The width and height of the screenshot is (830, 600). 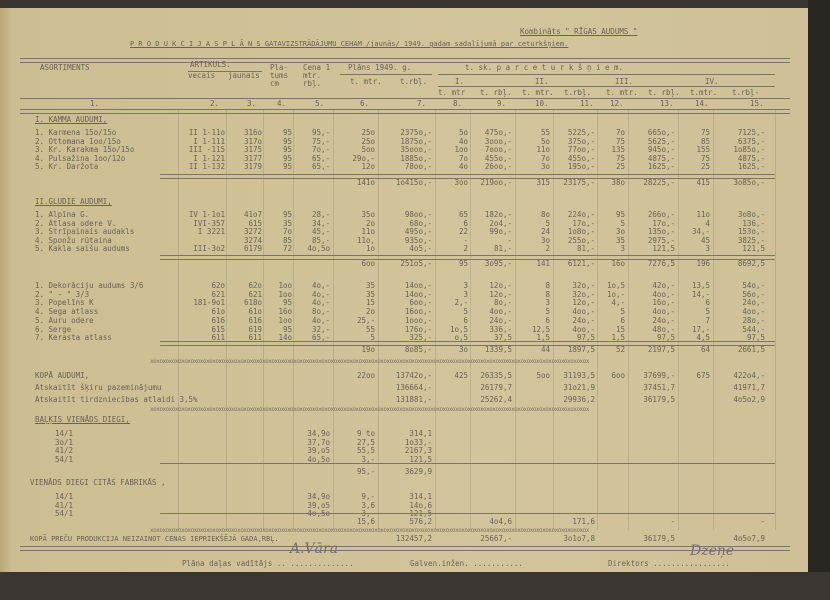 What do you see at coordinates (116, 399) in the screenshot?
I see `summary-label: Atskaitīt tirdzniecības atlaidi 3,5%` at bounding box center [116, 399].